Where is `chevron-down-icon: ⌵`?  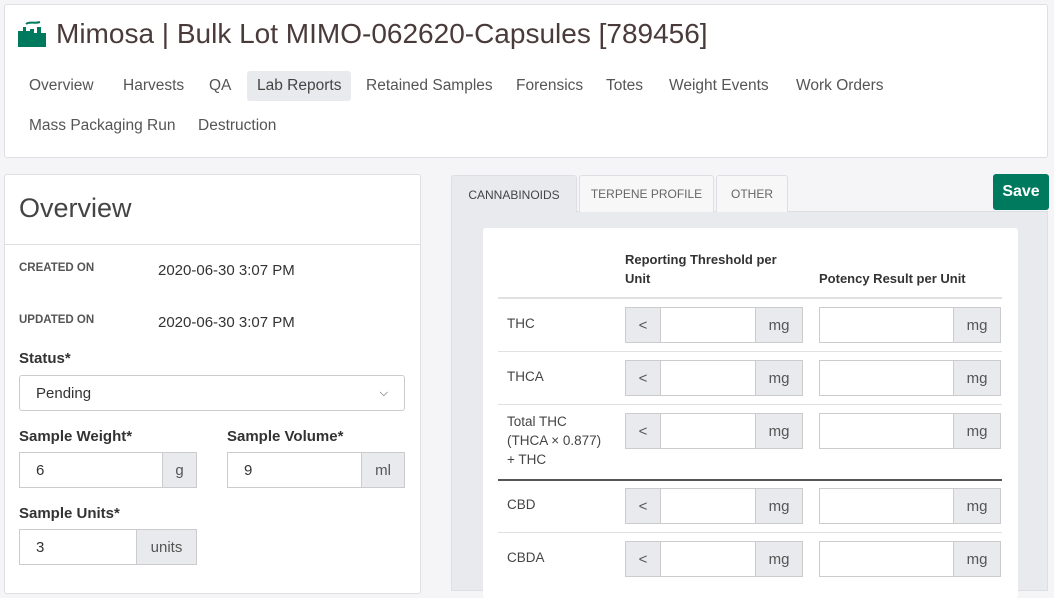 chevron-down-icon: ⌵ is located at coordinates (383, 392).